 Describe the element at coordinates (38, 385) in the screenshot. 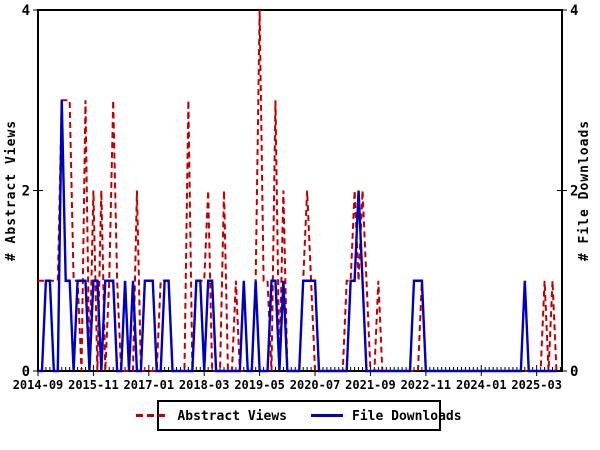

I see `x-axis-tick-label: 2014-09` at that location.